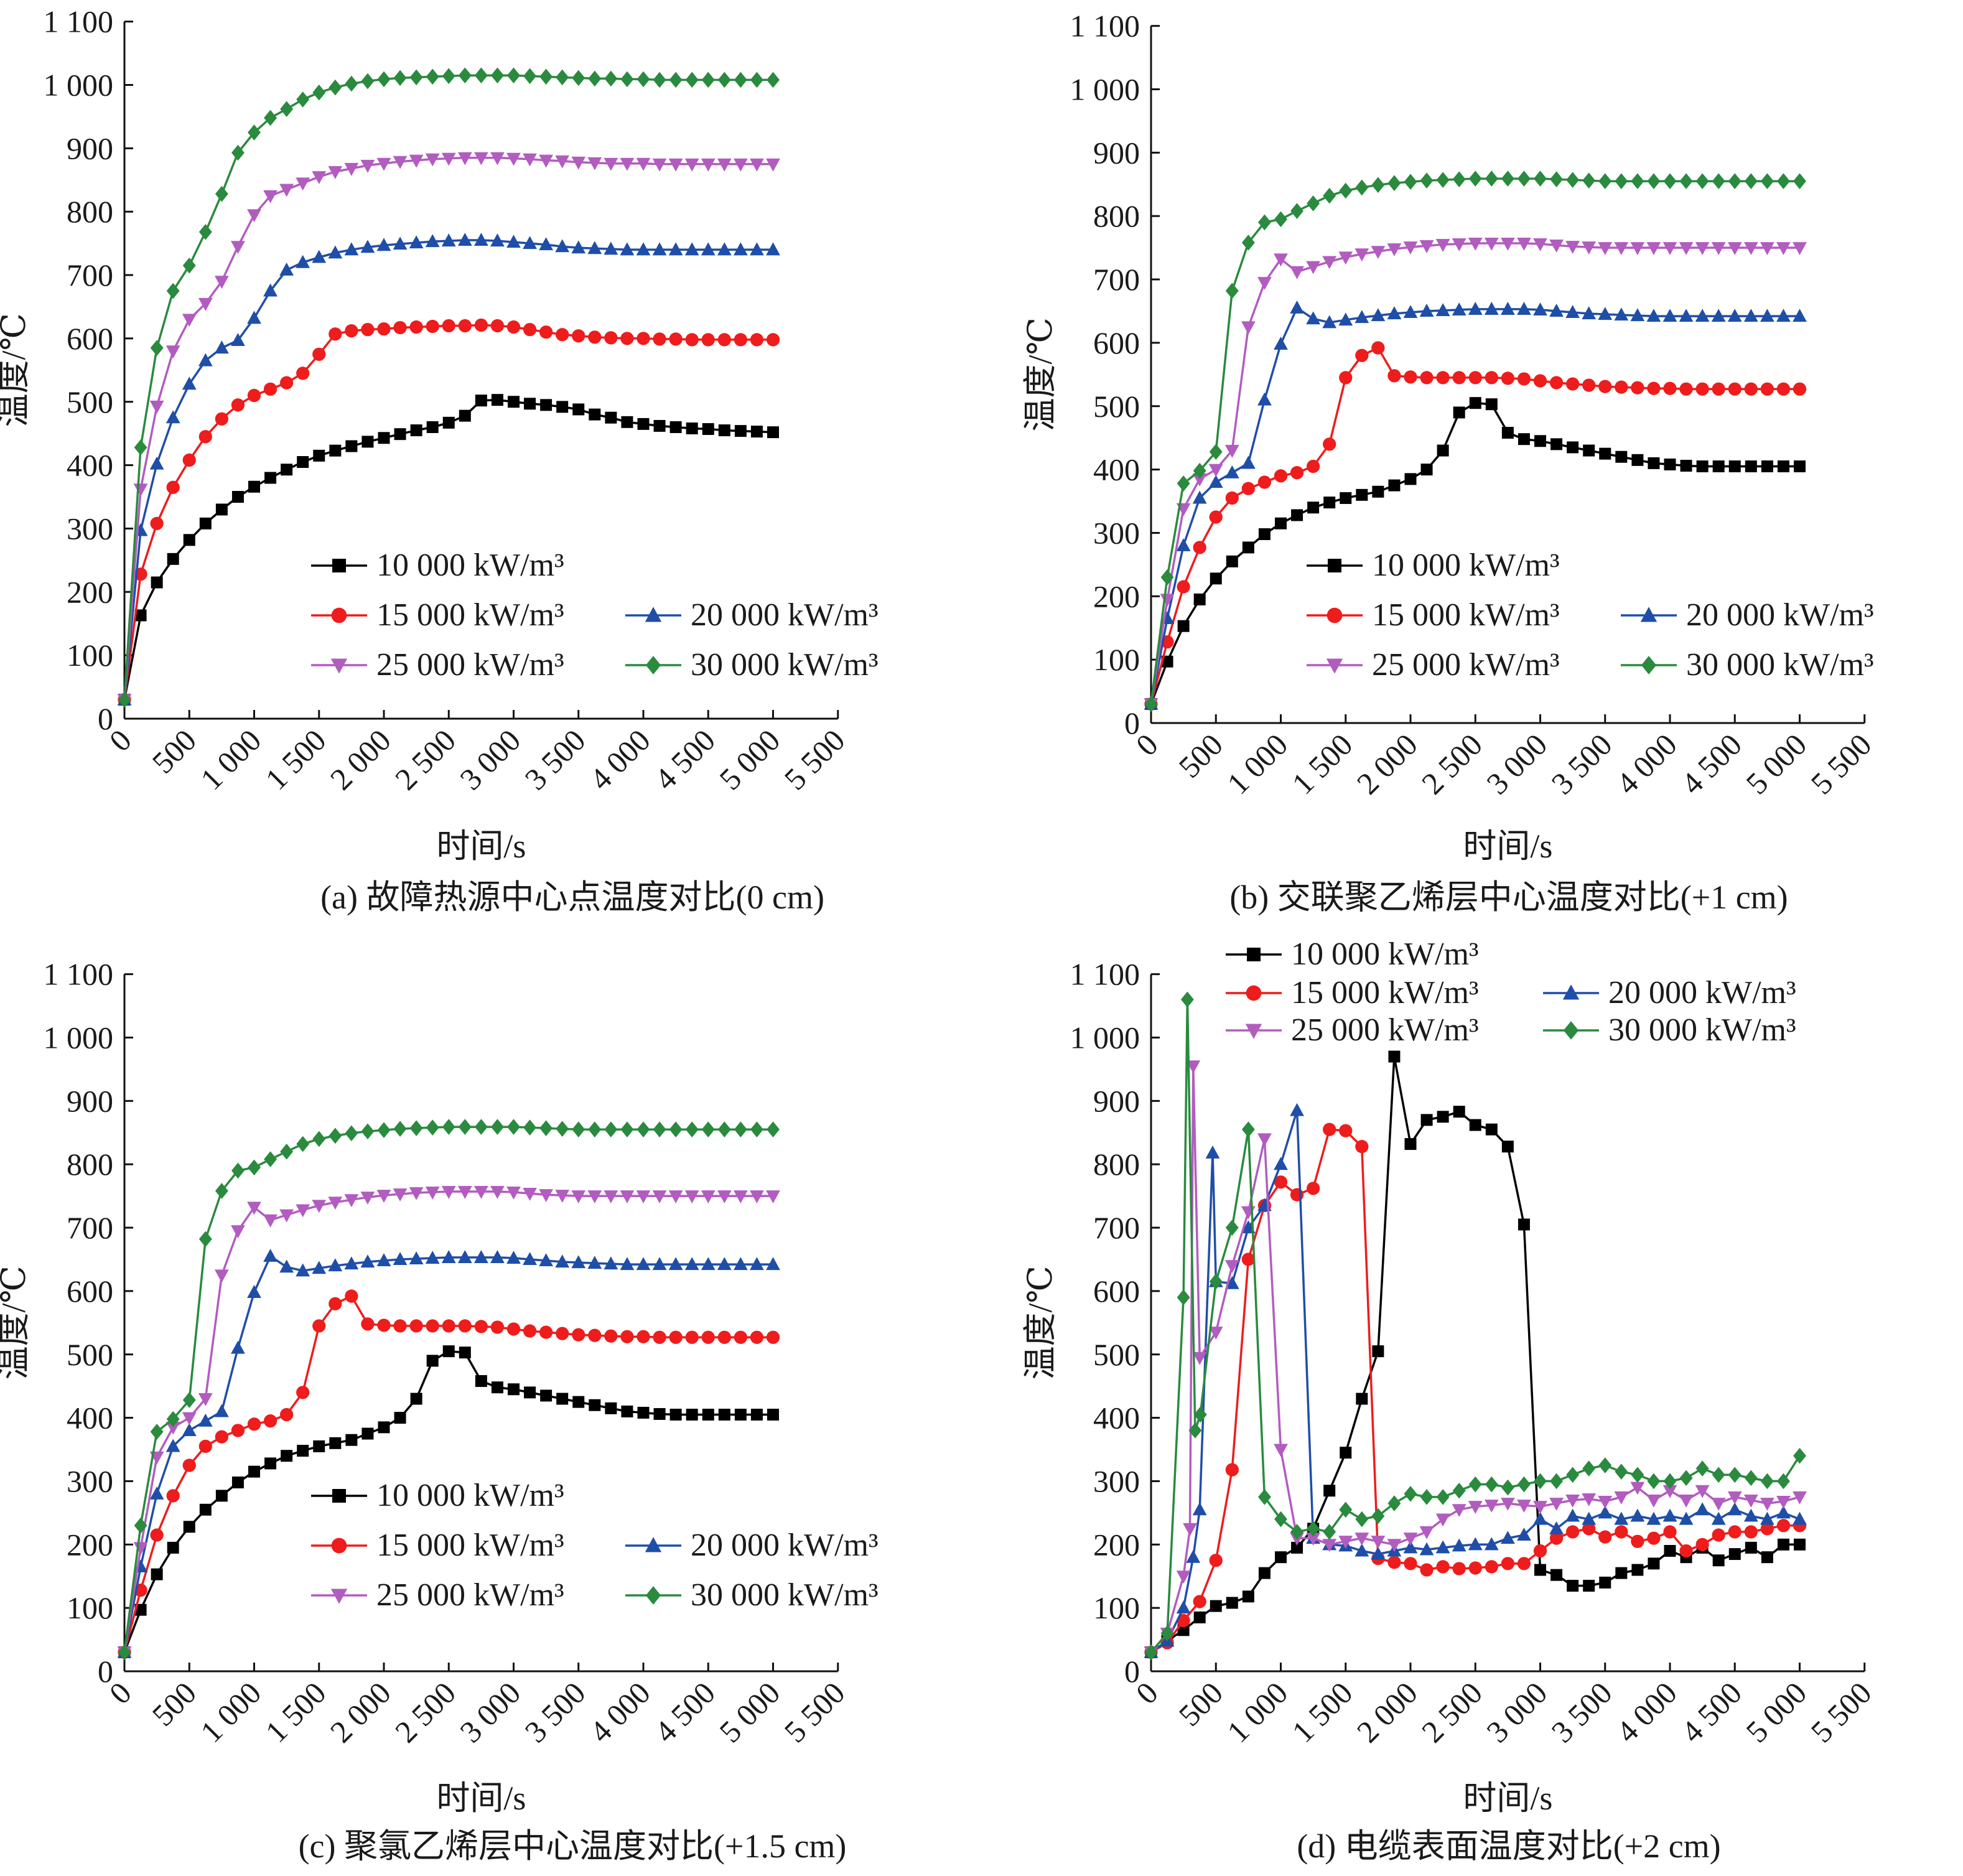 The height and width of the screenshot is (1876, 1963). I want to click on panel-caption: (c) 聚氯乙烯层中心温度对比(+1.5 cm), so click(573, 1846).